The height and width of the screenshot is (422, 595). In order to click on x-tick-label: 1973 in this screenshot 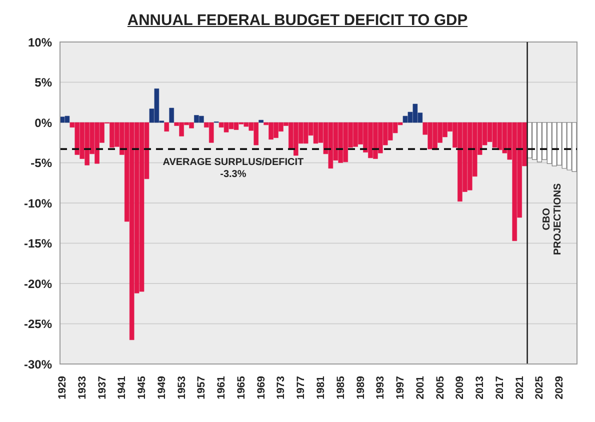, I will do `click(281, 388)`.